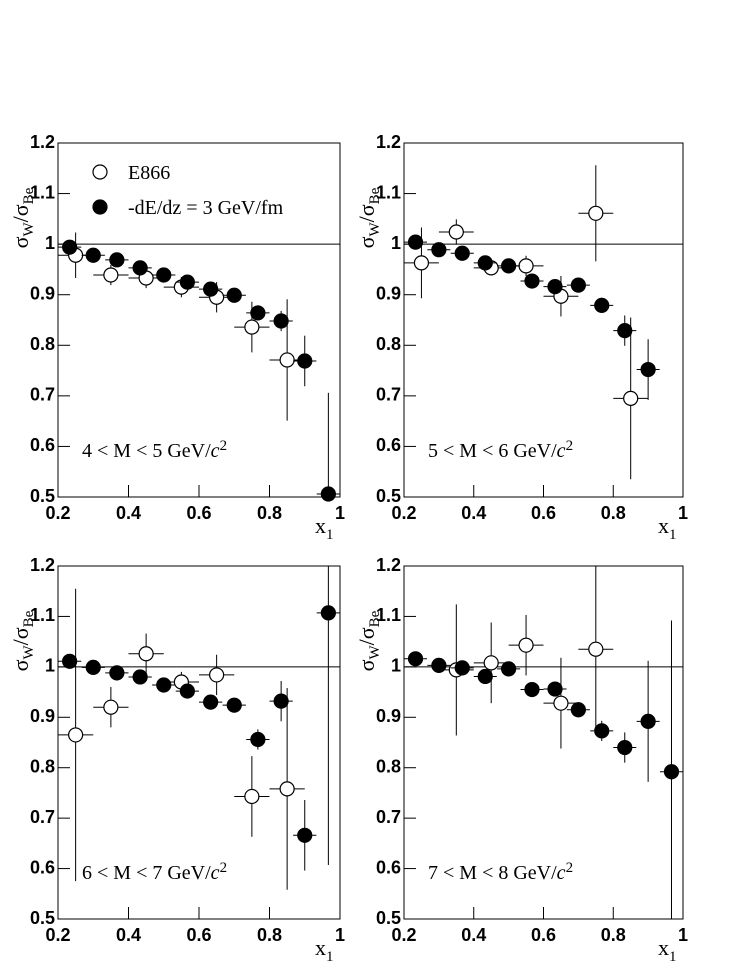  What do you see at coordinates (663, 525) in the screenshot?
I see `x-axis-label-part: x` at bounding box center [663, 525].